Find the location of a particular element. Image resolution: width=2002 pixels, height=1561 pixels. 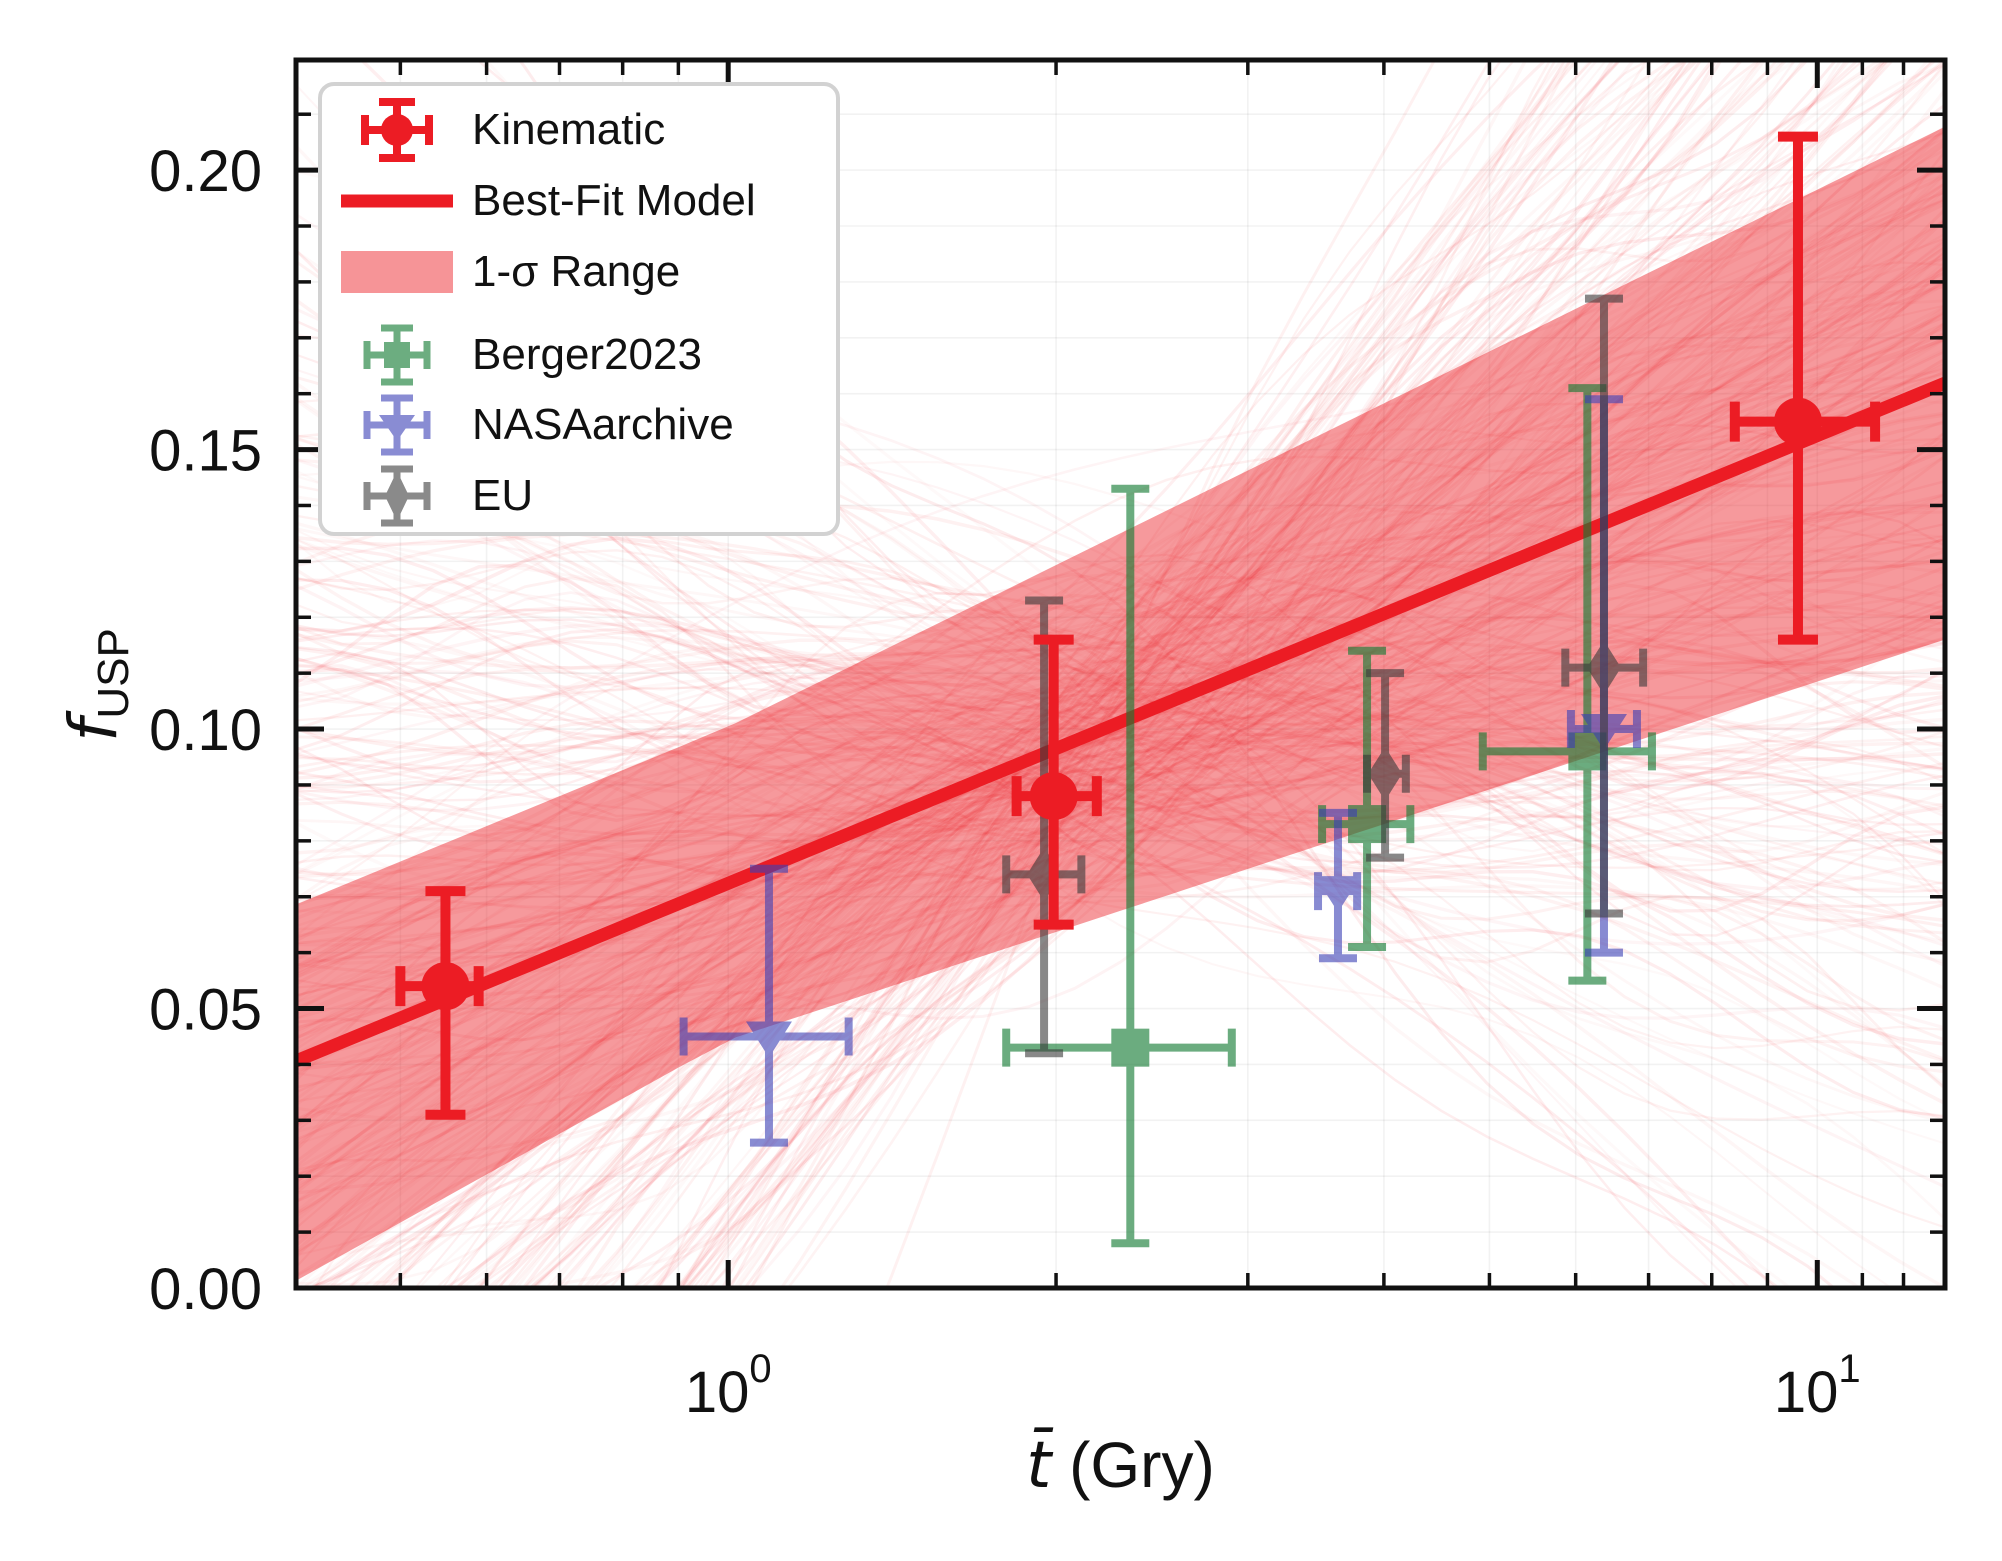

legend-item-nasaarchive: NASAarchive is located at coordinates (579, 424).